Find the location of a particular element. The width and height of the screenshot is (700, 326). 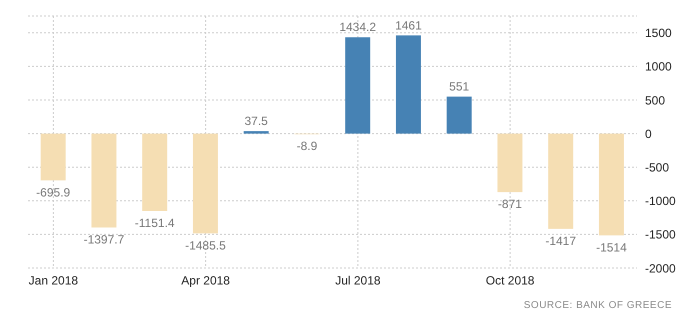

x-tick-label: Oct 2018 is located at coordinates (510, 281).